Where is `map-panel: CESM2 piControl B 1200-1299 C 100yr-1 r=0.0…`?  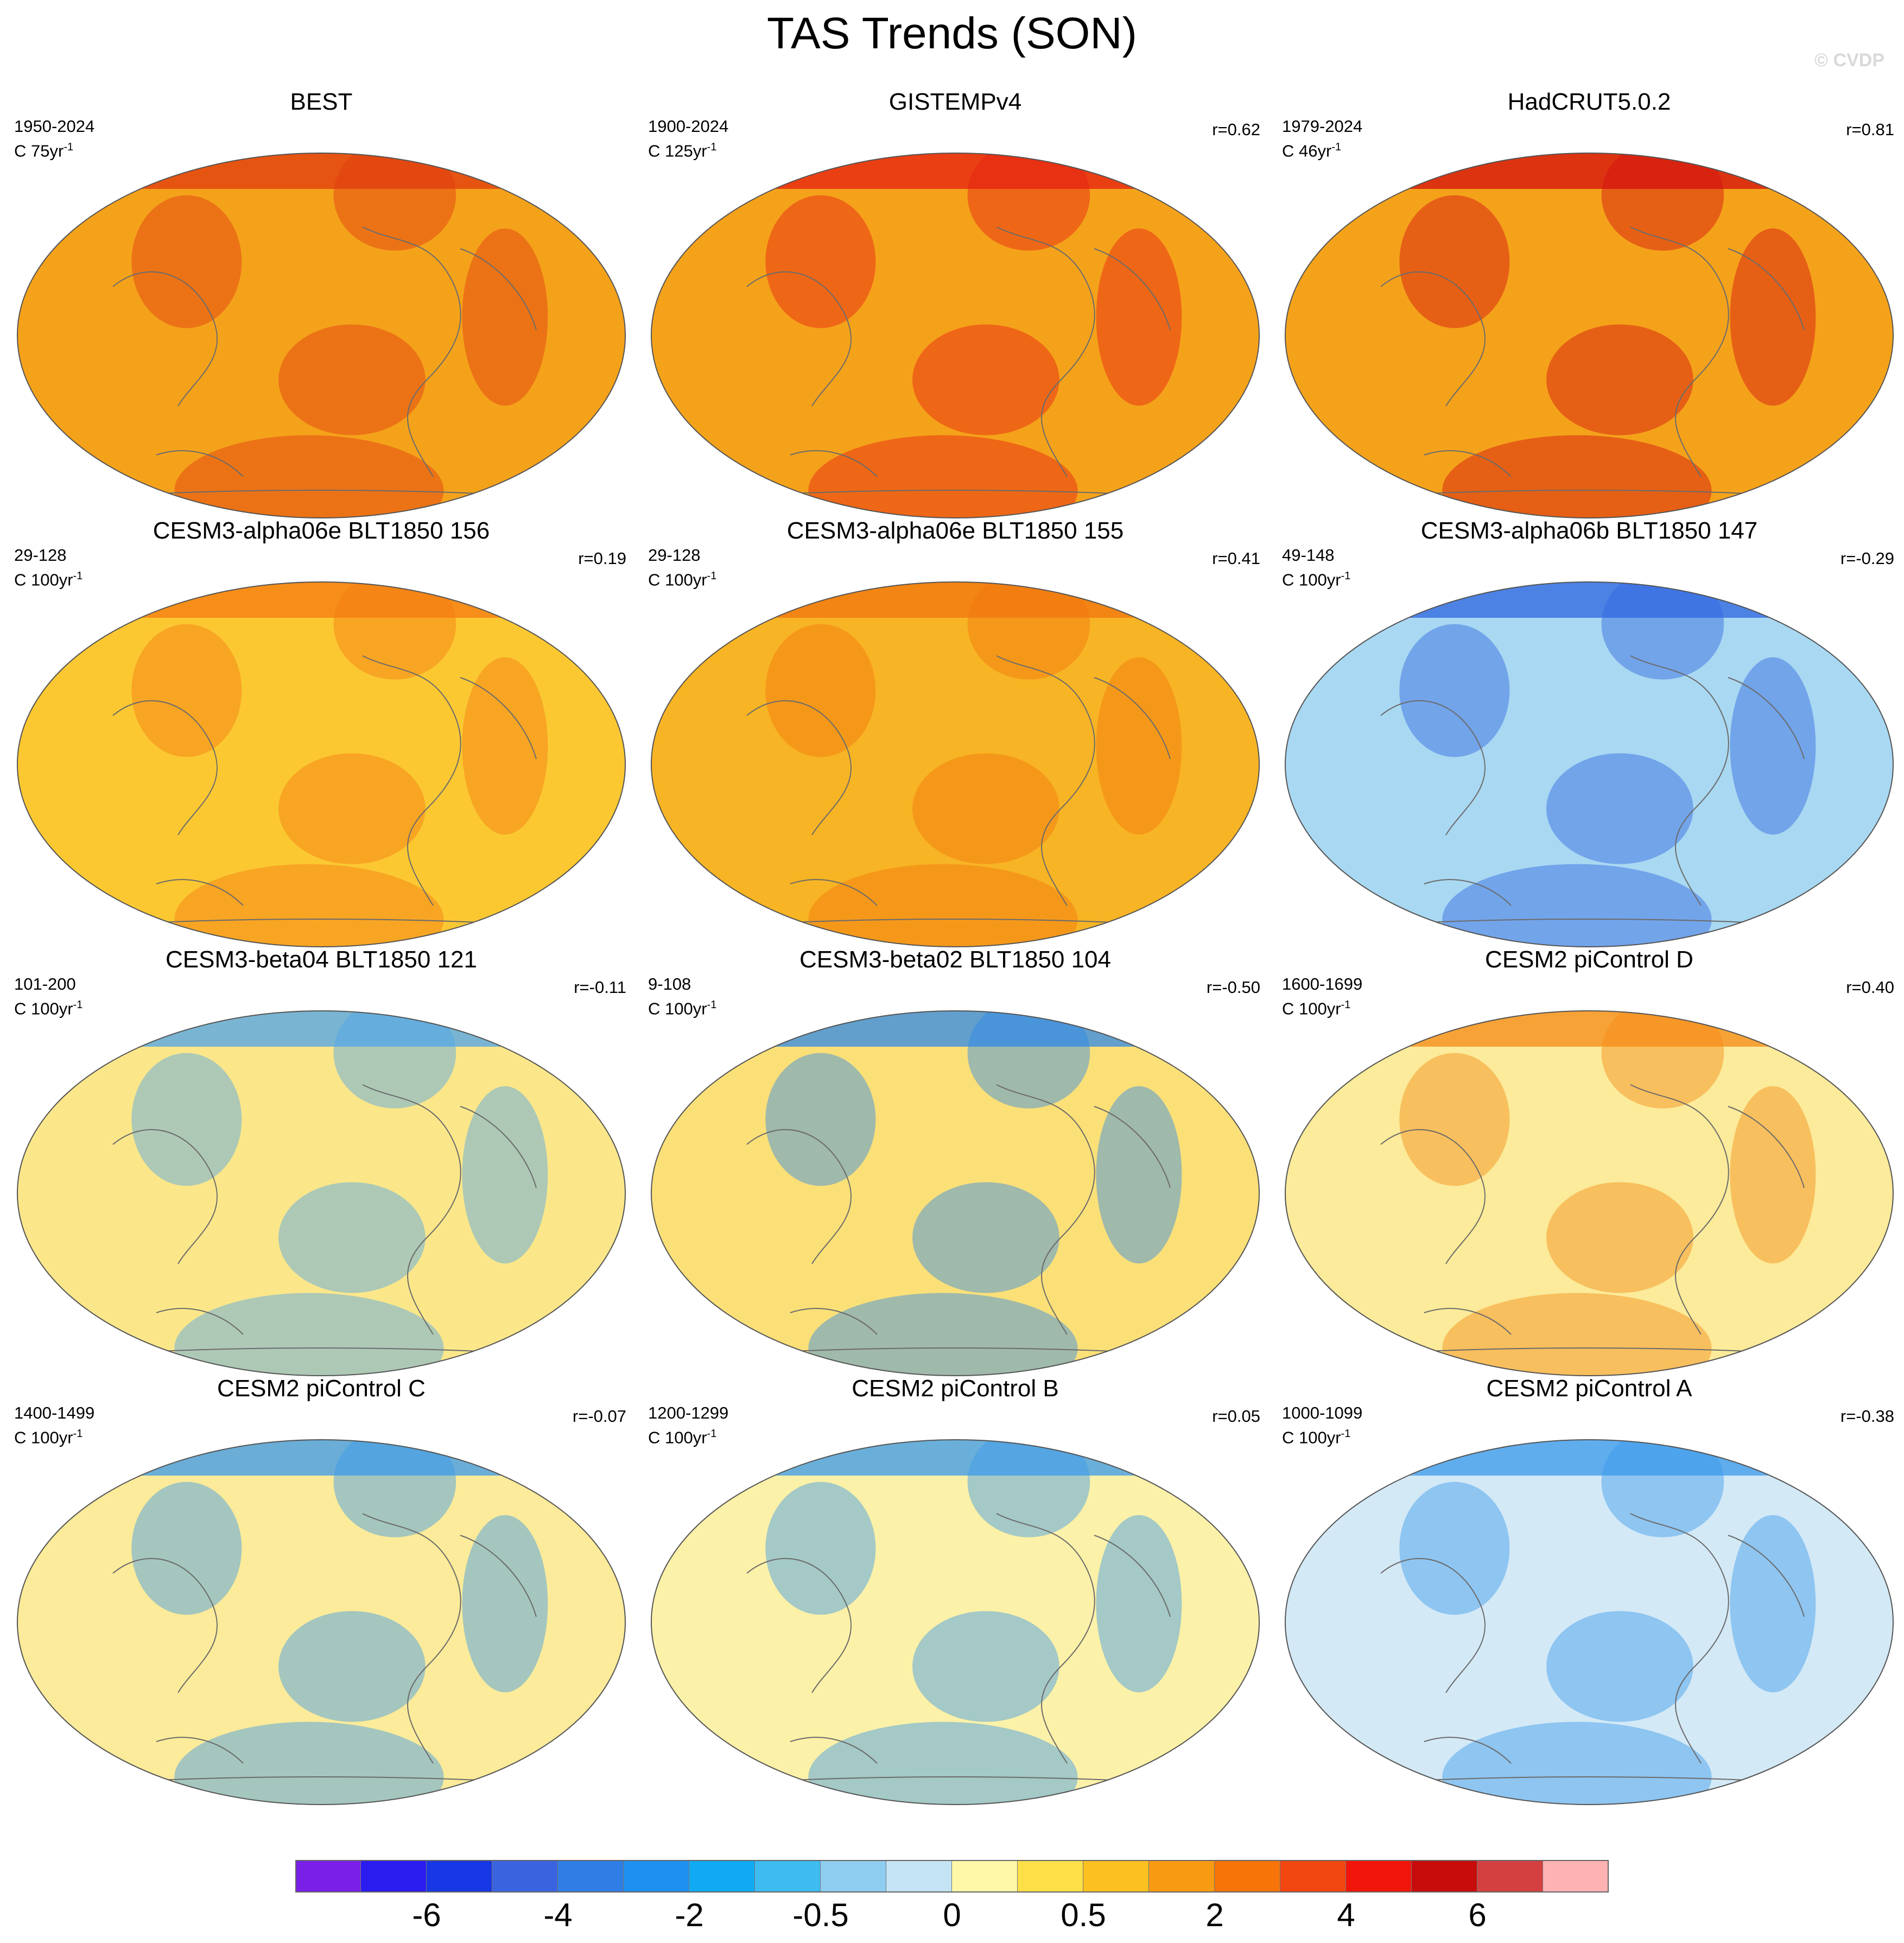
map-panel: CESM2 piControl B 1200-1299 C 100yr-1 r=0.0… is located at coordinates (955, 1591).